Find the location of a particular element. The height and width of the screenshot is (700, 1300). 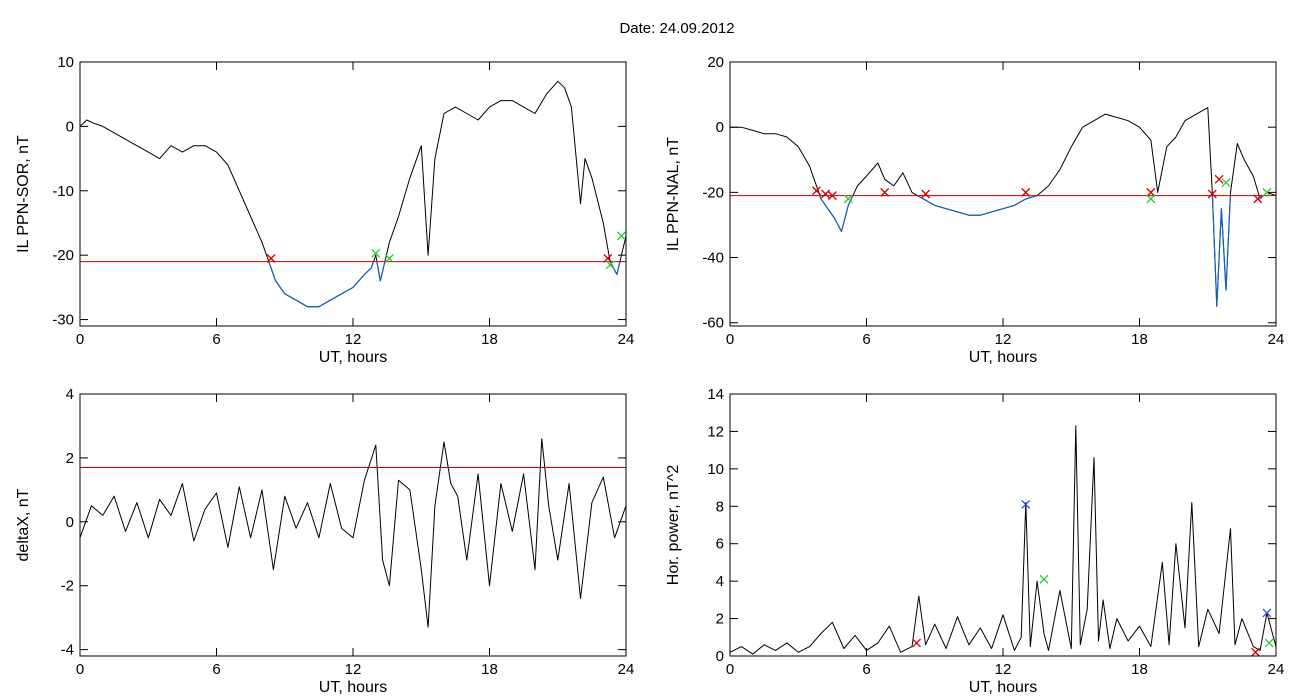

y-axis-label: IL PPN-SOR, nT is located at coordinates (23, 194).